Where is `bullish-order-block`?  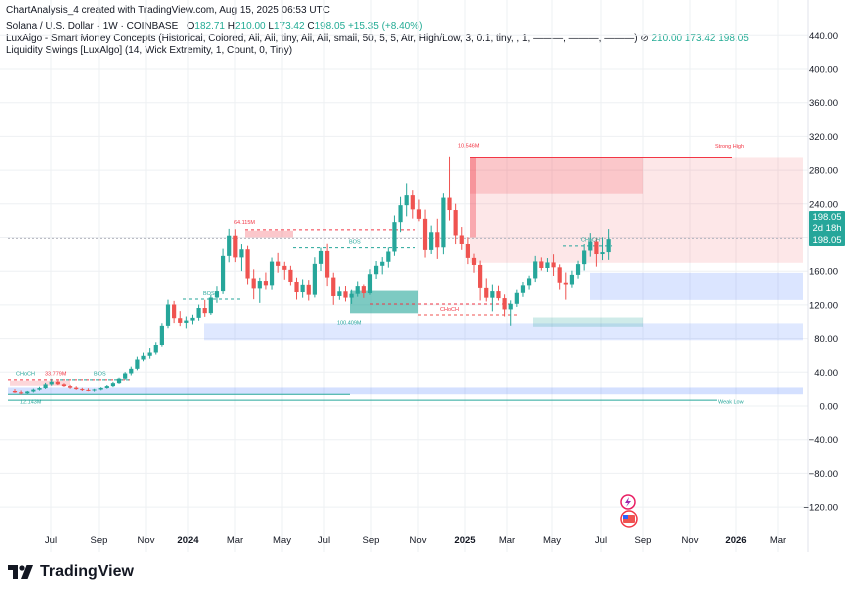 bullish-order-block is located at coordinates (696, 286).